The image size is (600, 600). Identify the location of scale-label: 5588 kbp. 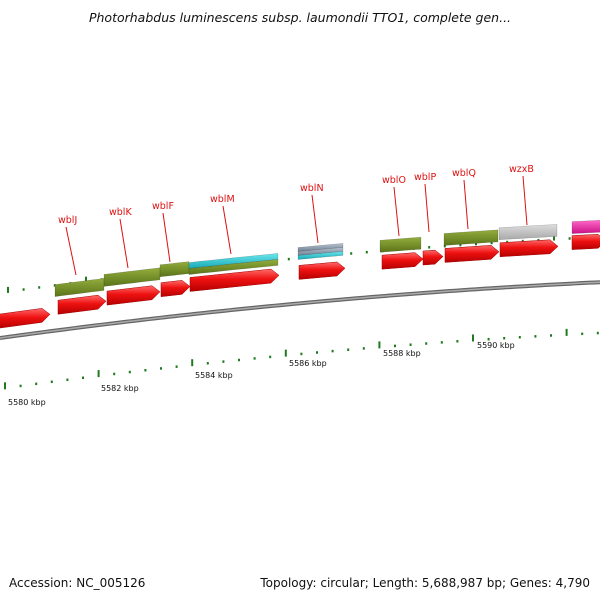
(402, 353).